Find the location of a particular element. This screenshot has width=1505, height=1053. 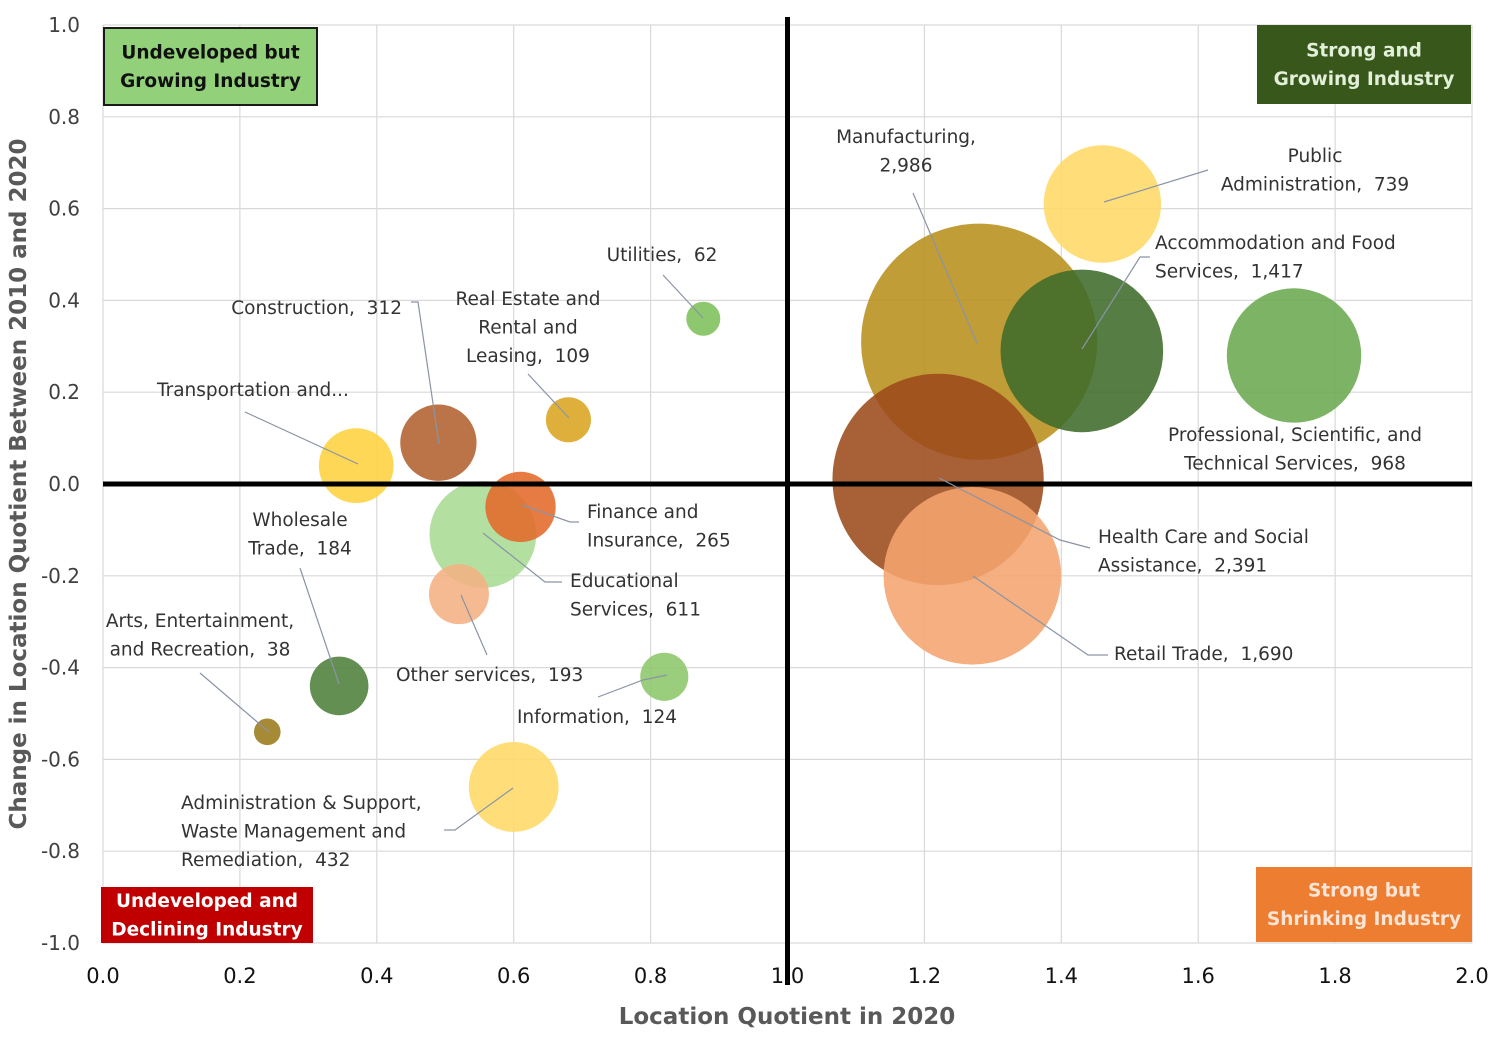

y-tick-label: 0.0 is located at coordinates (64, 484).